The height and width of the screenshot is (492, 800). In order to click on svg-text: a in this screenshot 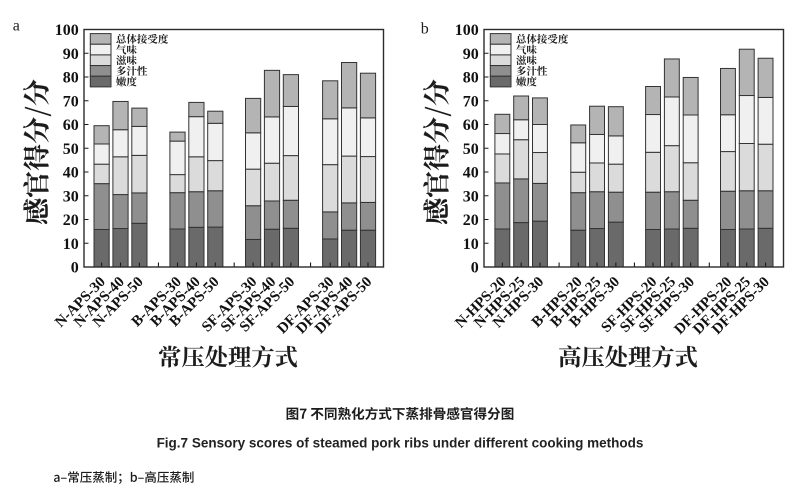, I will do `click(16, 25)`.